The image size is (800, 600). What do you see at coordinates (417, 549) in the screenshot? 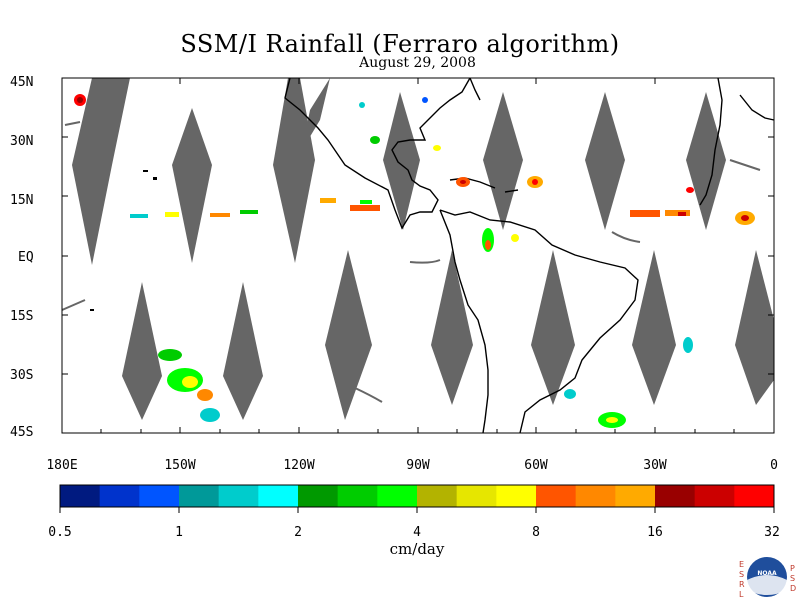
I see `colorbar-units: cm/day` at bounding box center [417, 549].